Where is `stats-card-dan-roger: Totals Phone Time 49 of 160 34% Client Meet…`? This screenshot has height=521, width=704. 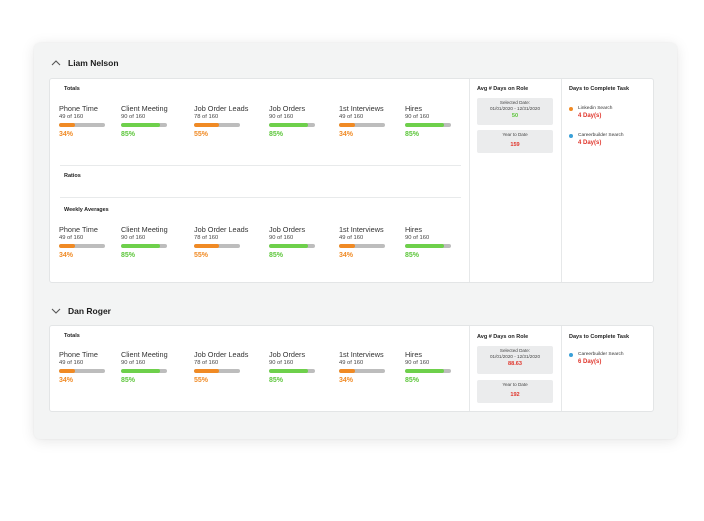
stats-card-dan-roger: Totals Phone Time 49 of 160 34% Client Meet… is located at coordinates (351, 368).